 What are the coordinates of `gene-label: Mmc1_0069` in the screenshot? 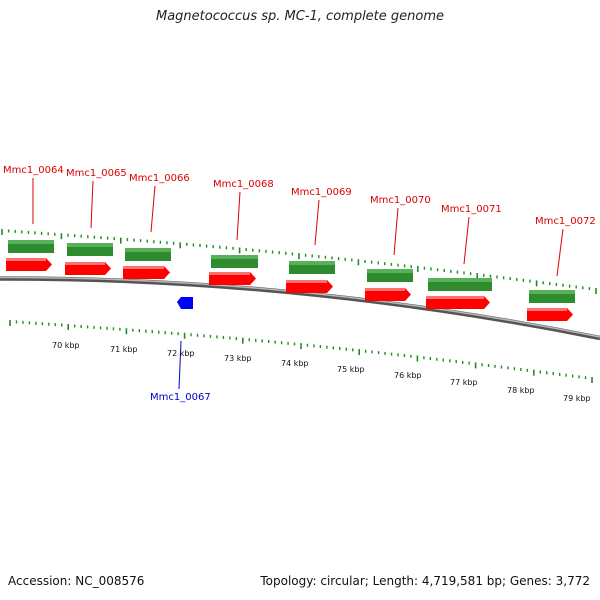 It's located at (321, 192).